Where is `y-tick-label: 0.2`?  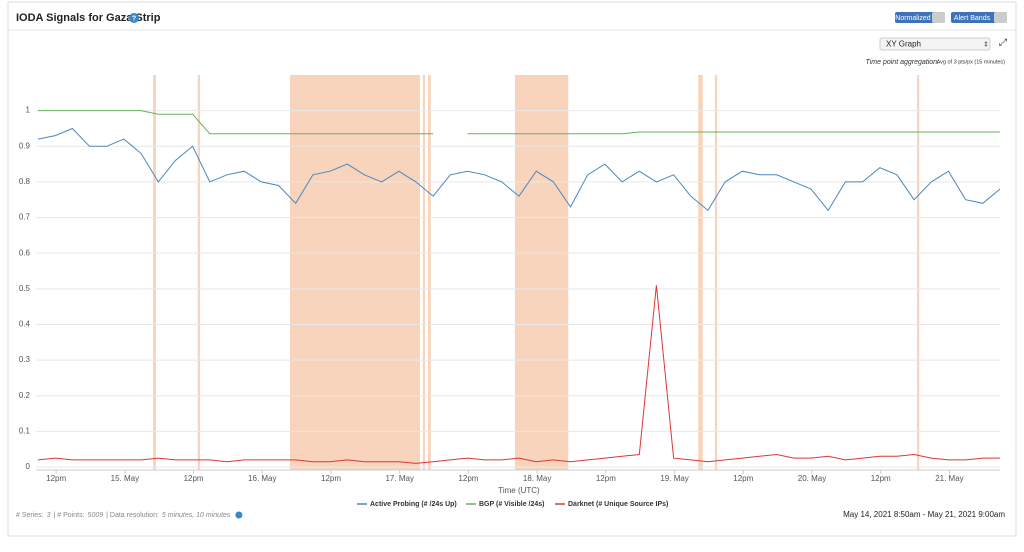 y-tick-label: 0.2 is located at coordinates (25, 395).